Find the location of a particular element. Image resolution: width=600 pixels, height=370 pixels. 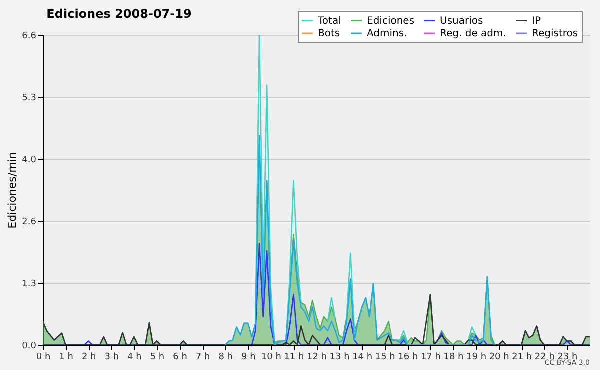

x-tick-label: 16 h is located at coordinates (408, 357).